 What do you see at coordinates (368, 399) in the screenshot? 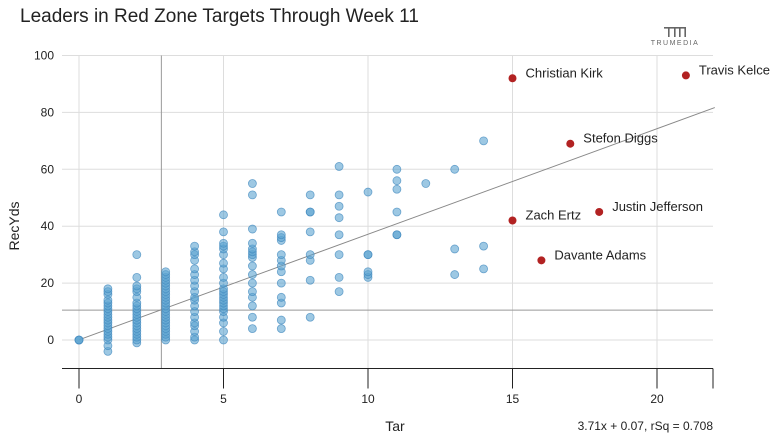
I see `x-tick-label: 10` at bounding box center [368, 399].